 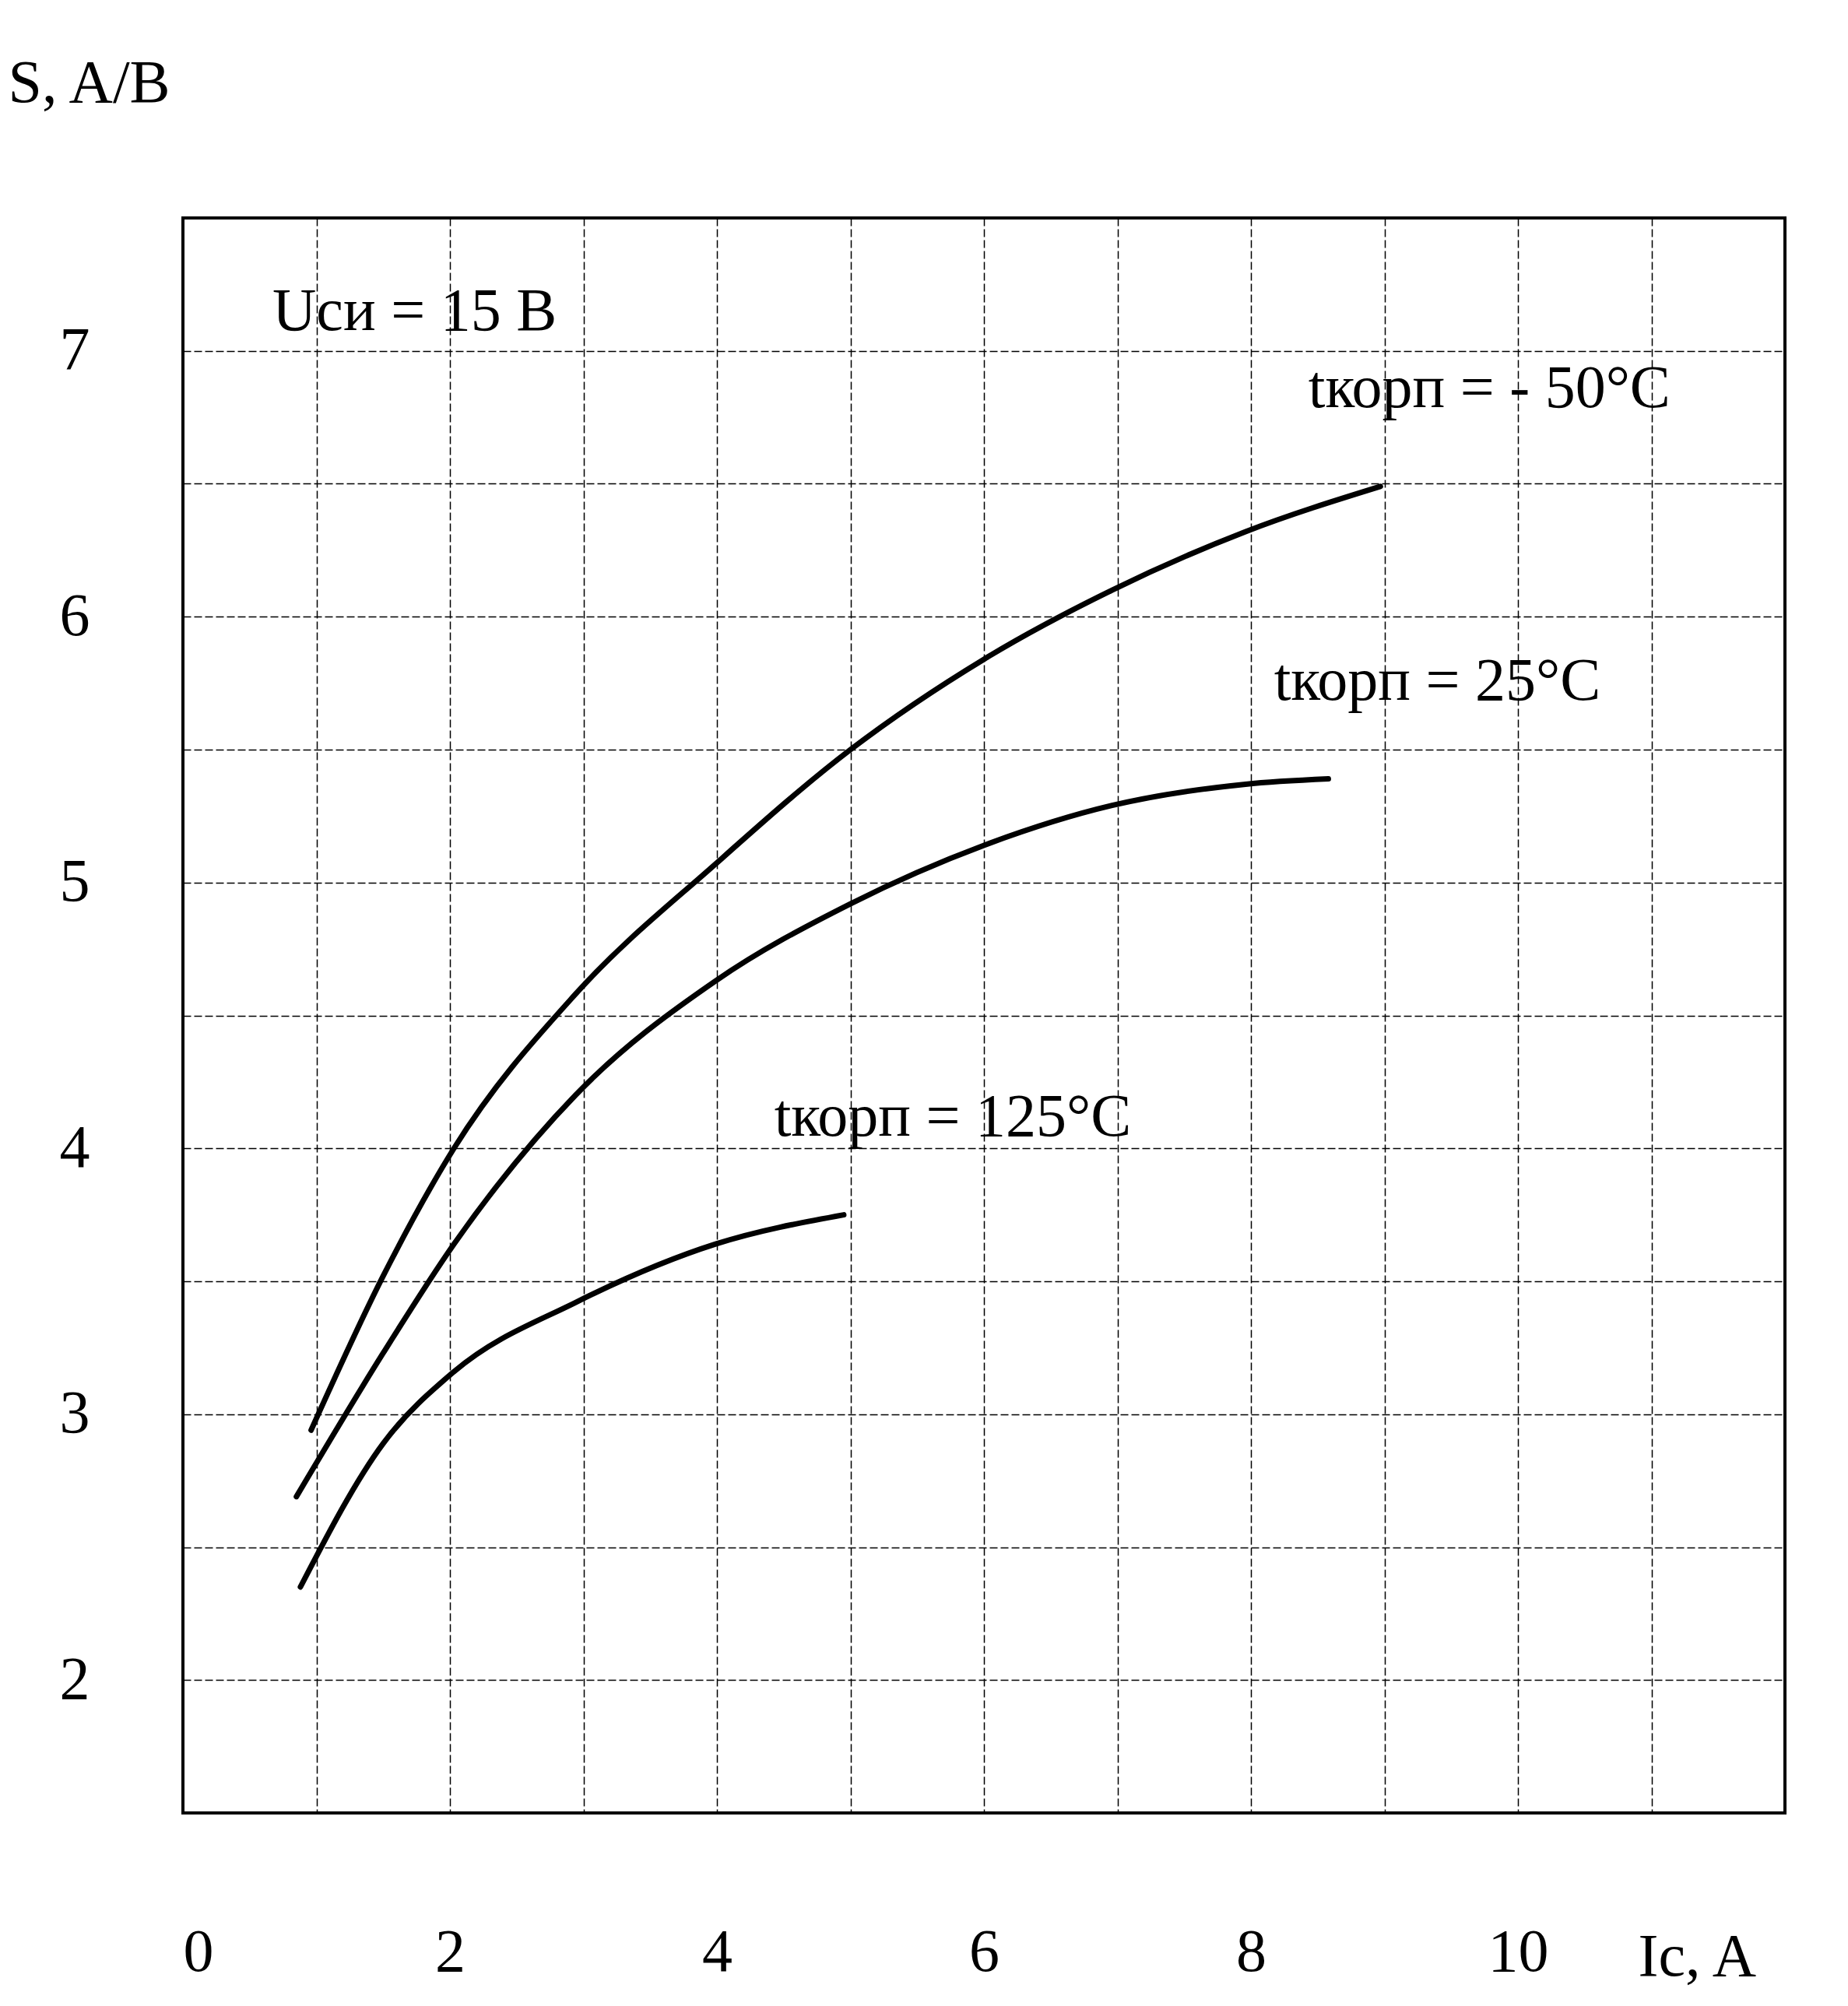 What do you see at coordinates (1518, 1950) in the screenshot?
I see `x-tick-label: 10` at bounding box center [1518, 1950].